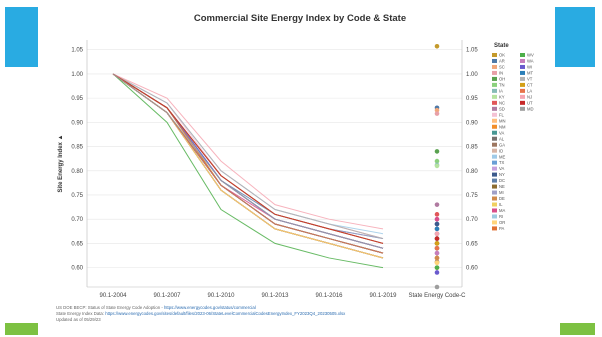  I want to click on state-point-de, so click(437, 258).